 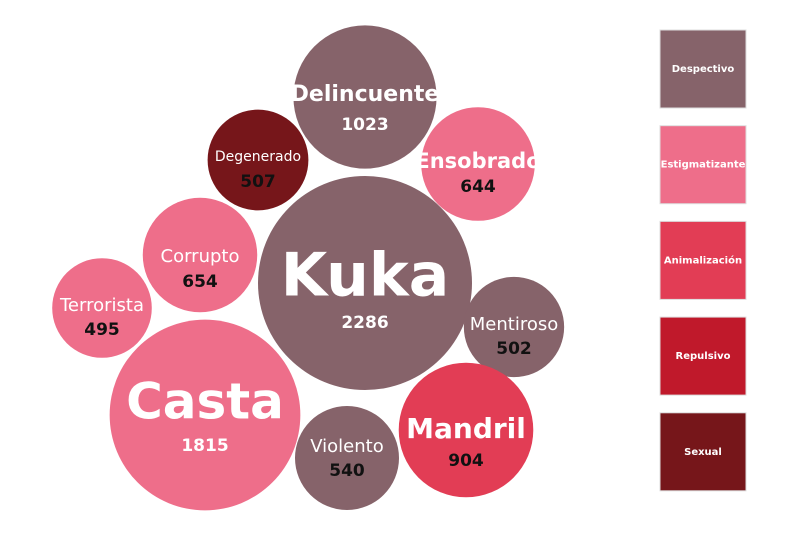 I want to click on bubble-label: Terrorista, so click(x=101, y=305).